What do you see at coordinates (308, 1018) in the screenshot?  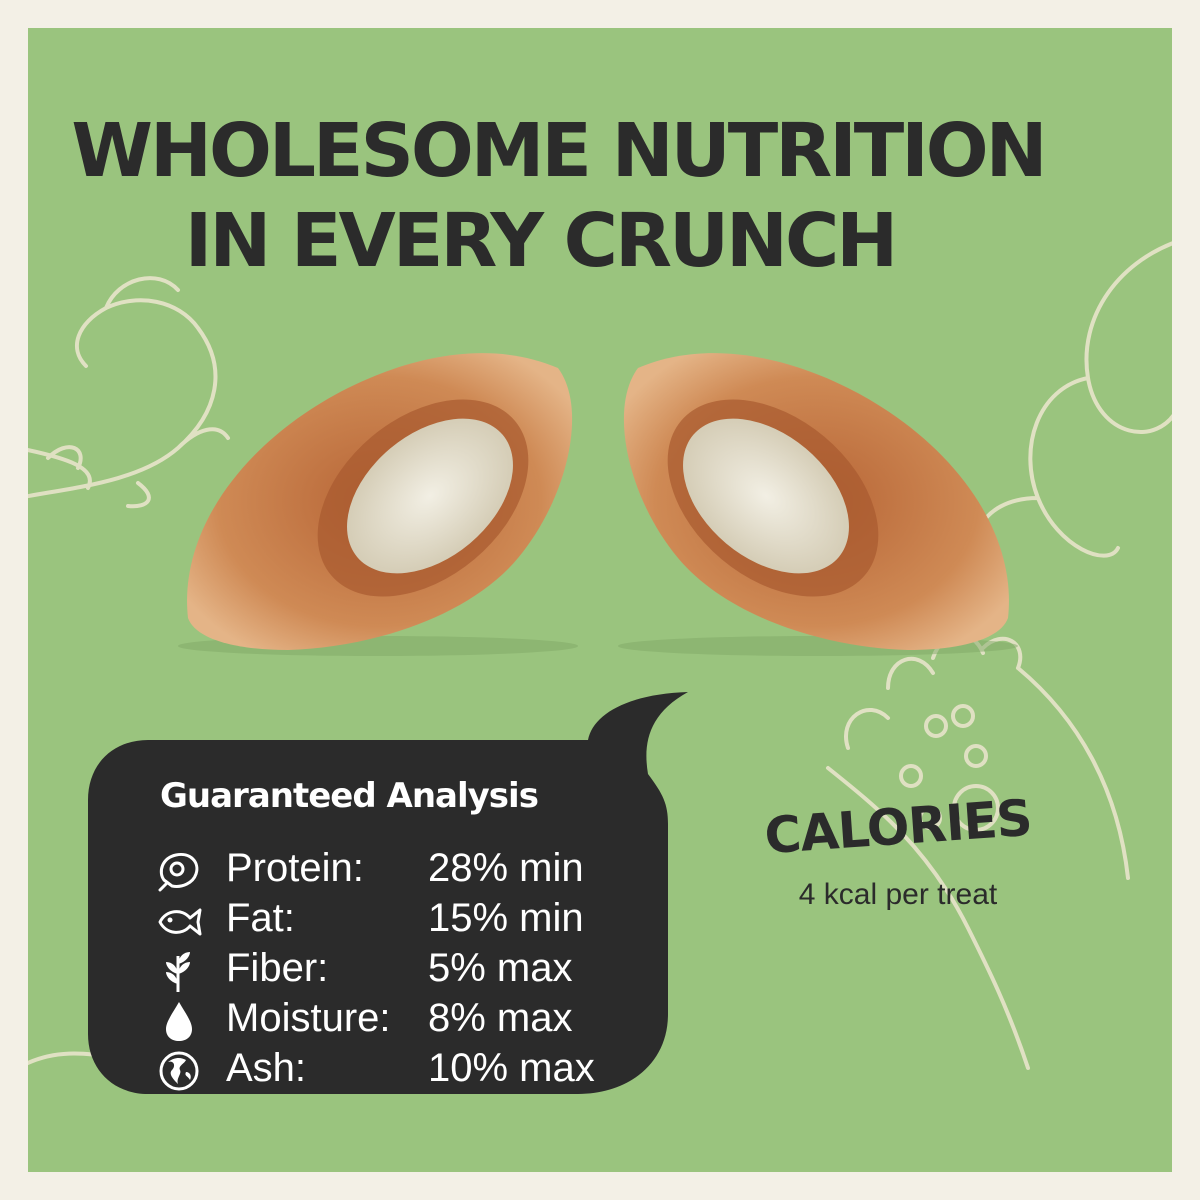 I see `nutrient-label: Moisture:` at bounding box center [308, 1018].